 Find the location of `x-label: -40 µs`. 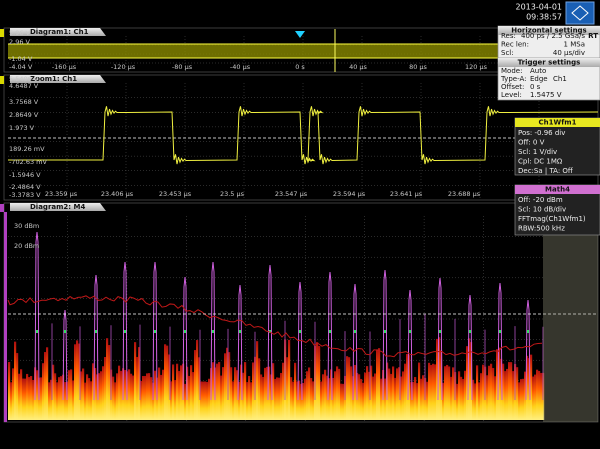

x-label: -40 µs is located at coordinates (240, 67).